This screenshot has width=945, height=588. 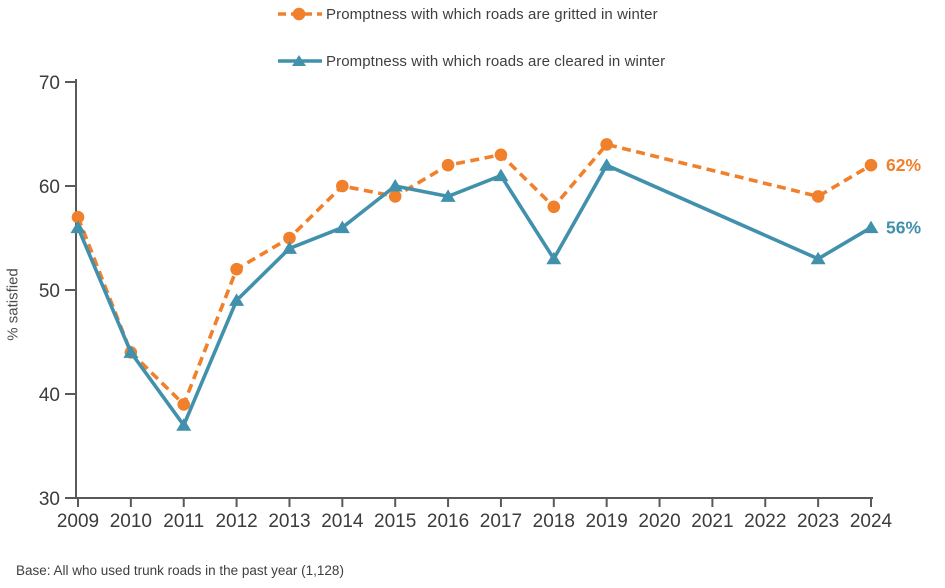 What do you see at coordinates (131, 521) in the screenshot?
I see `x-tick-label: 2010` at bounding box center [131, 521].